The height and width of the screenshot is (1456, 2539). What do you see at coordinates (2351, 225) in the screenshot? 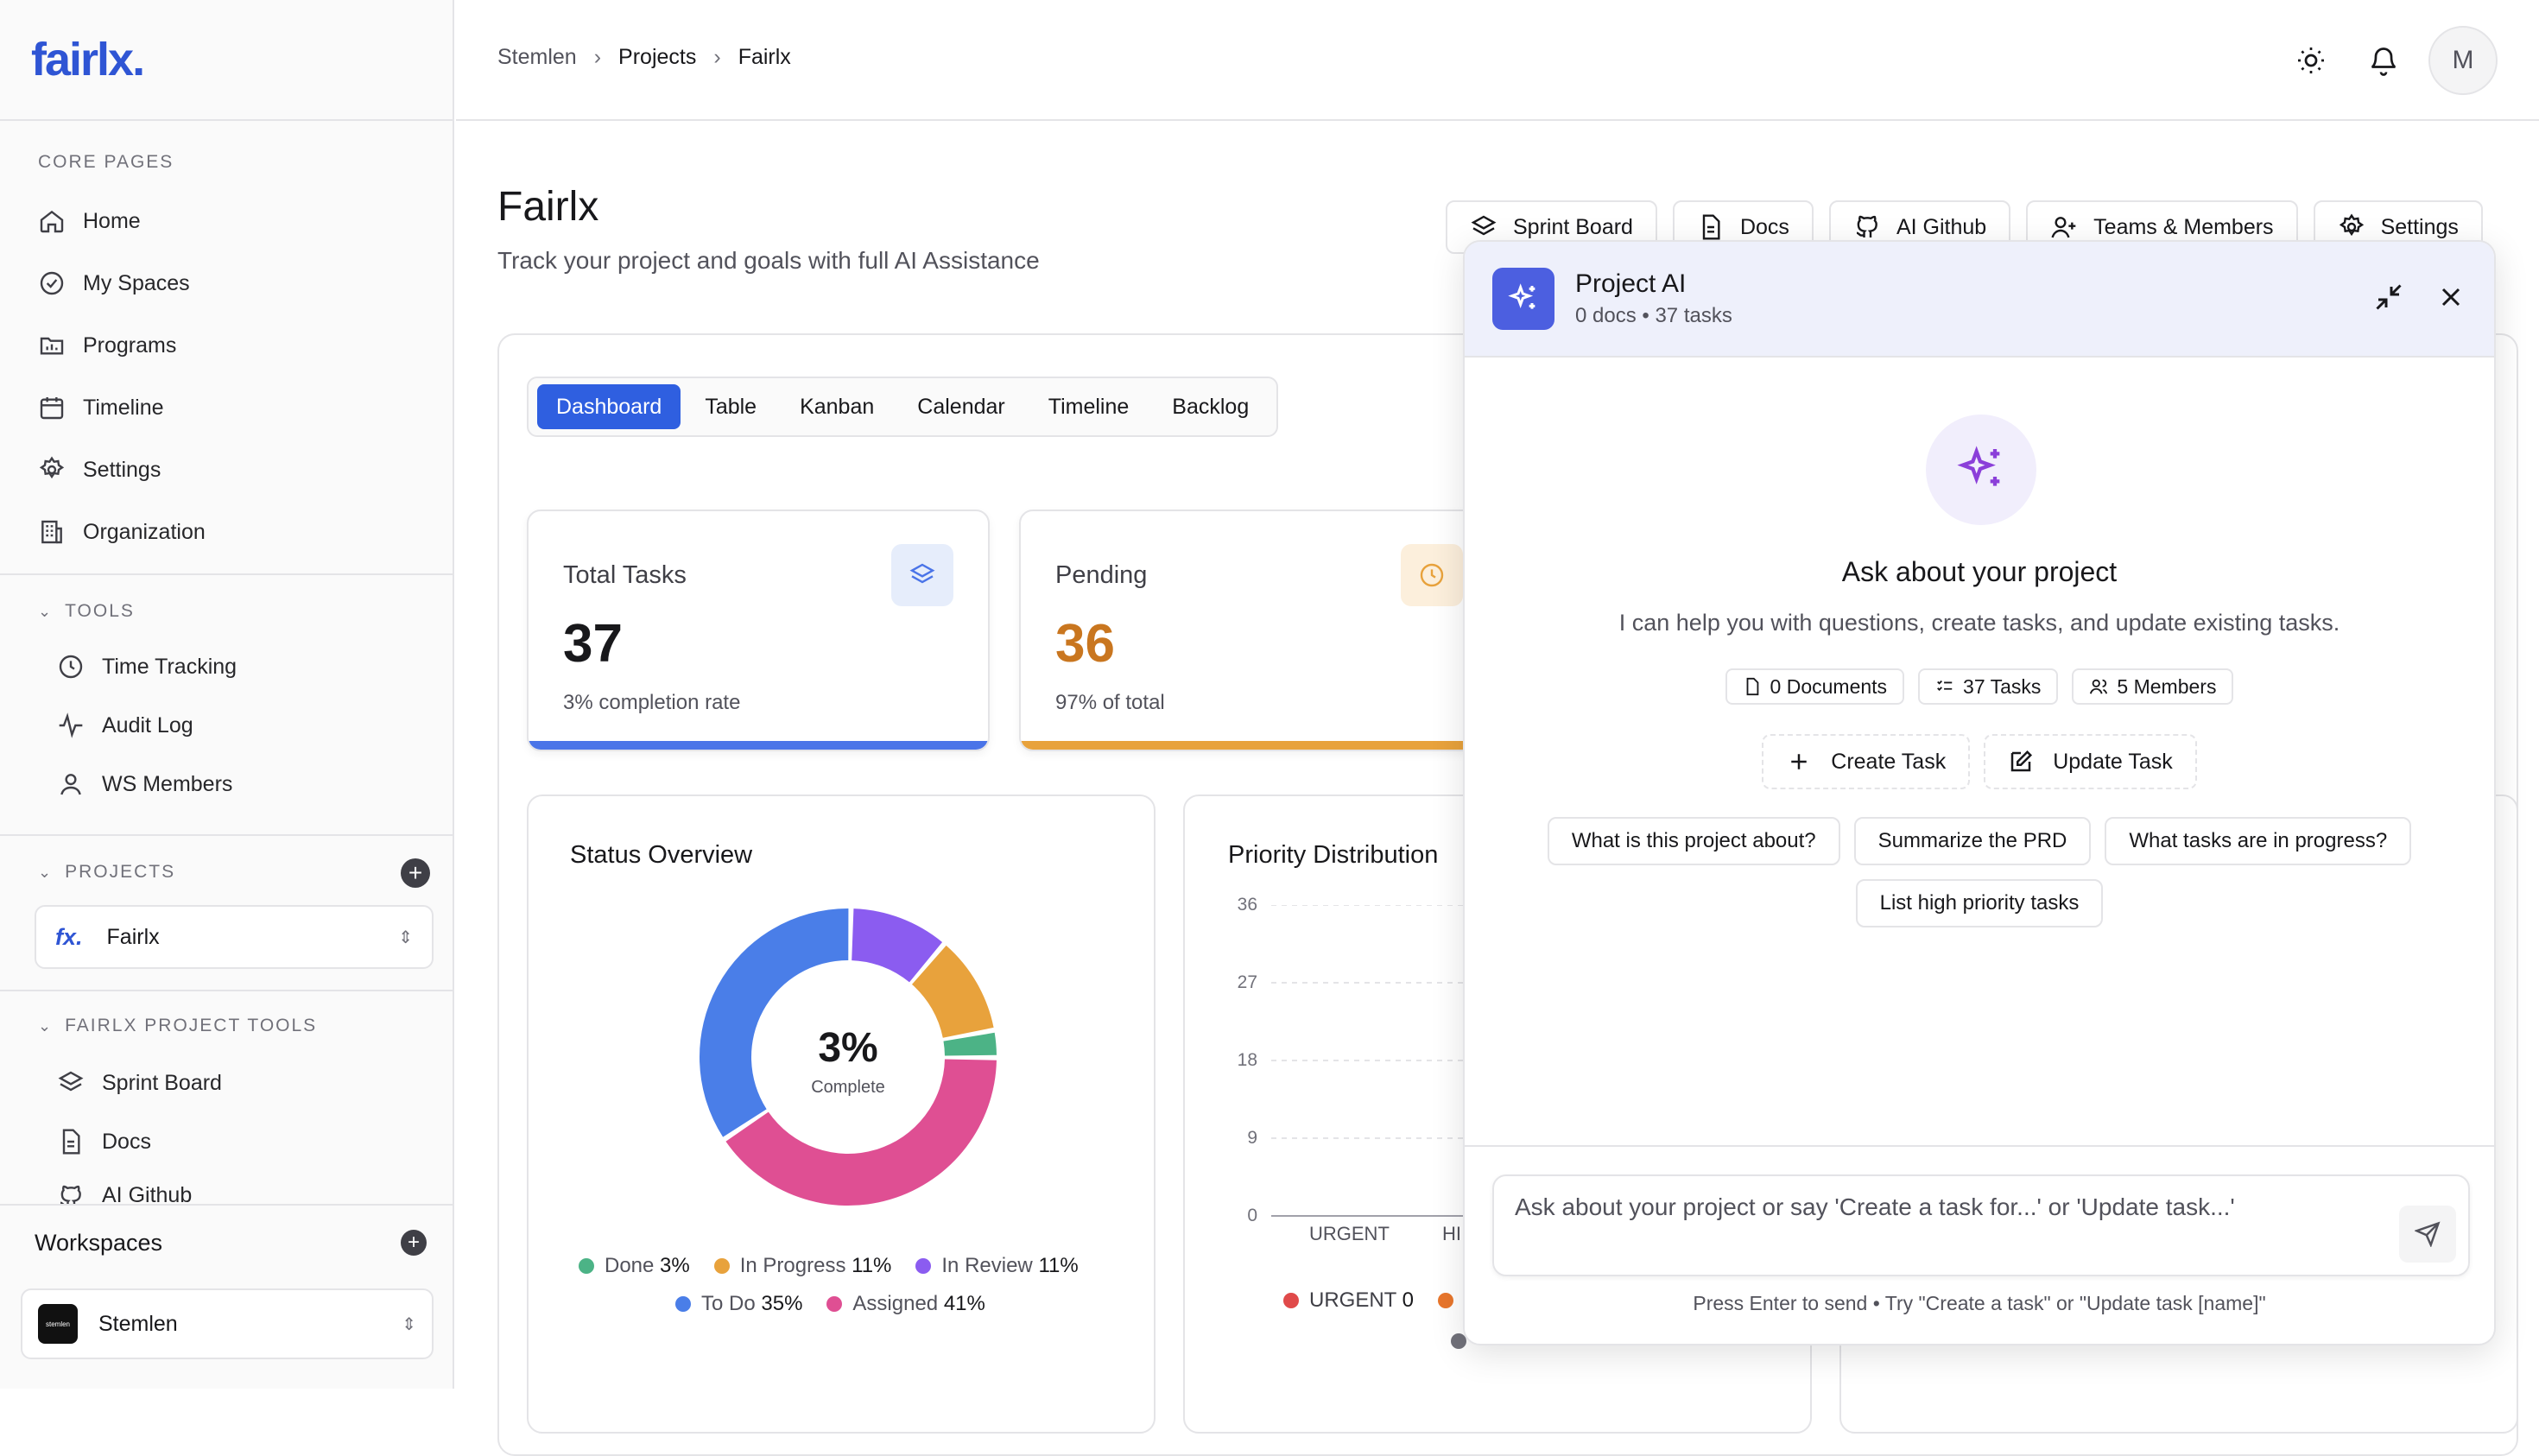
I see `gear-icon` at bounding box center [2351, 225].